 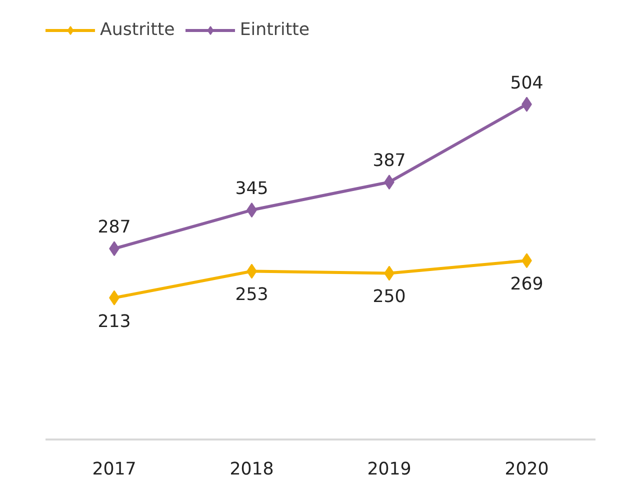 I want to click on data-label: 287, so click(x=114, y=228).